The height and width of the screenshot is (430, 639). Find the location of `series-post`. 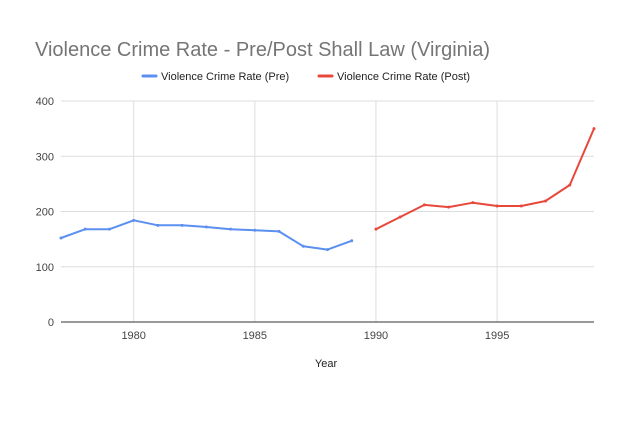

series-post is located at coordinates (485, 179).